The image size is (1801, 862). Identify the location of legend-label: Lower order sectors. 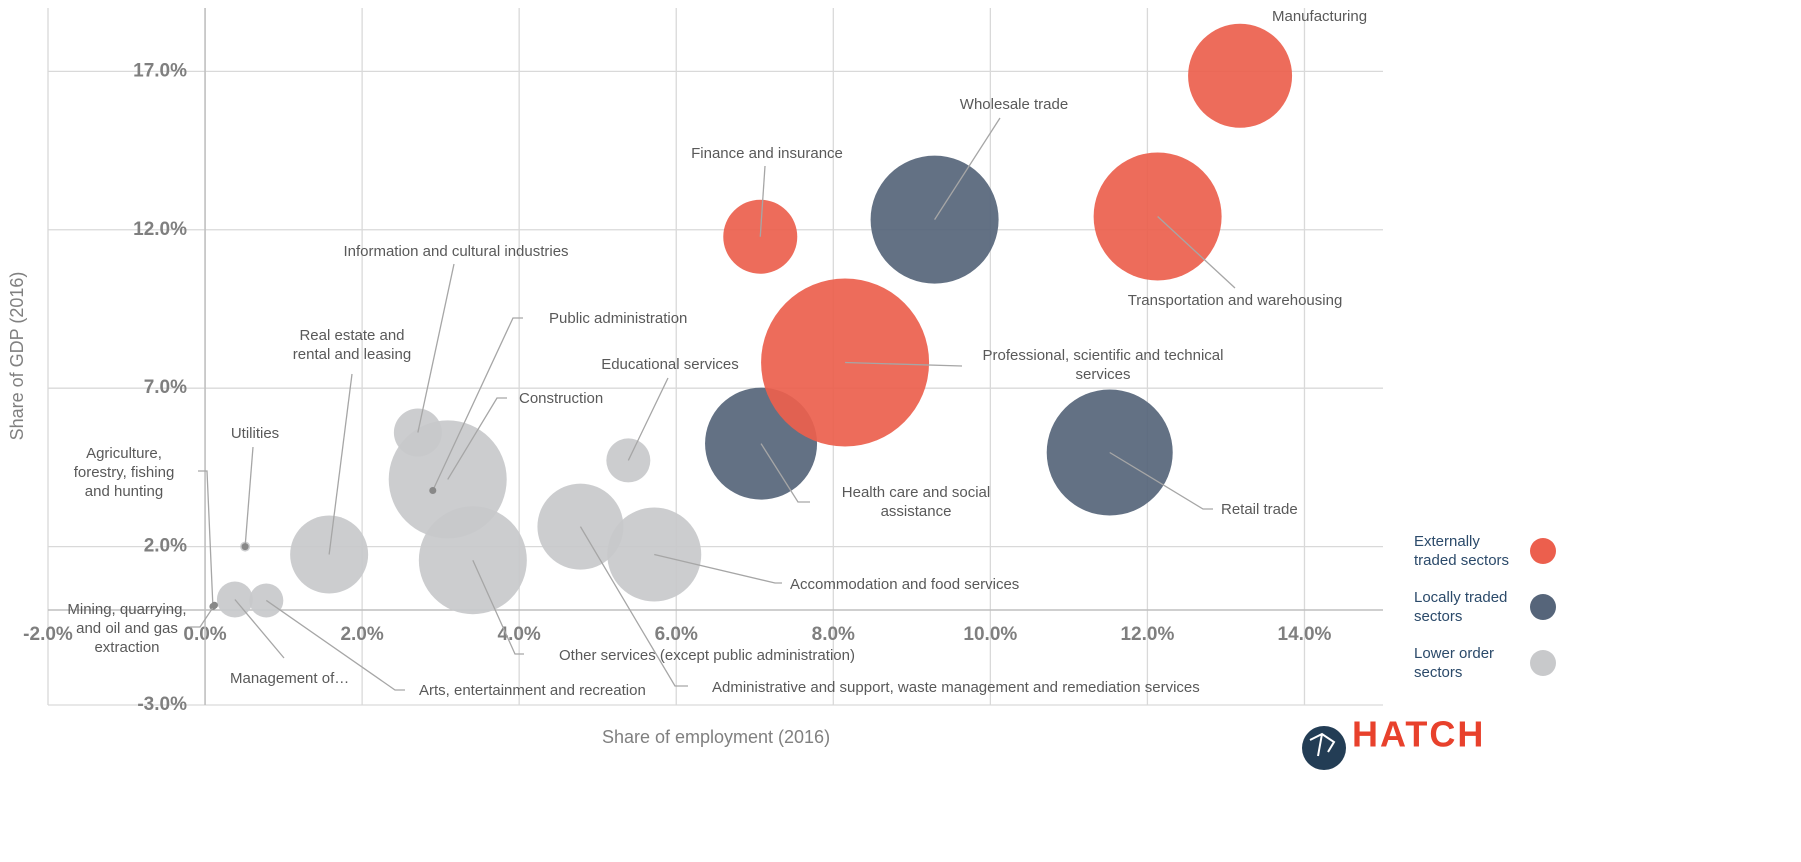
(1454, 663).